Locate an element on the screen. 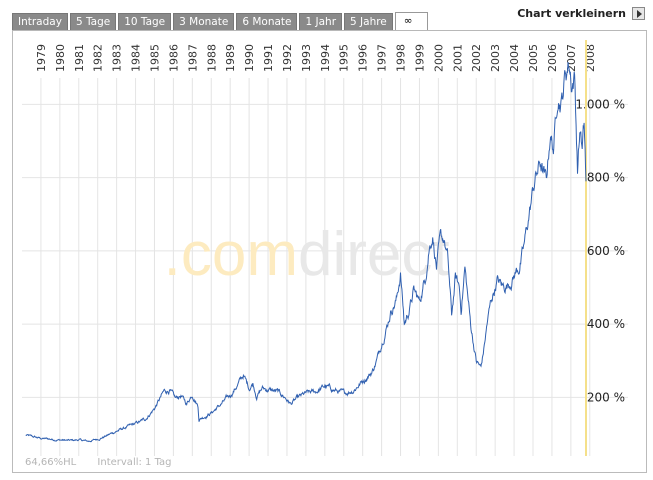 The width and height of the screenshot is (653, 480). watermark-part1: .com is located at coordinates (231, 254).